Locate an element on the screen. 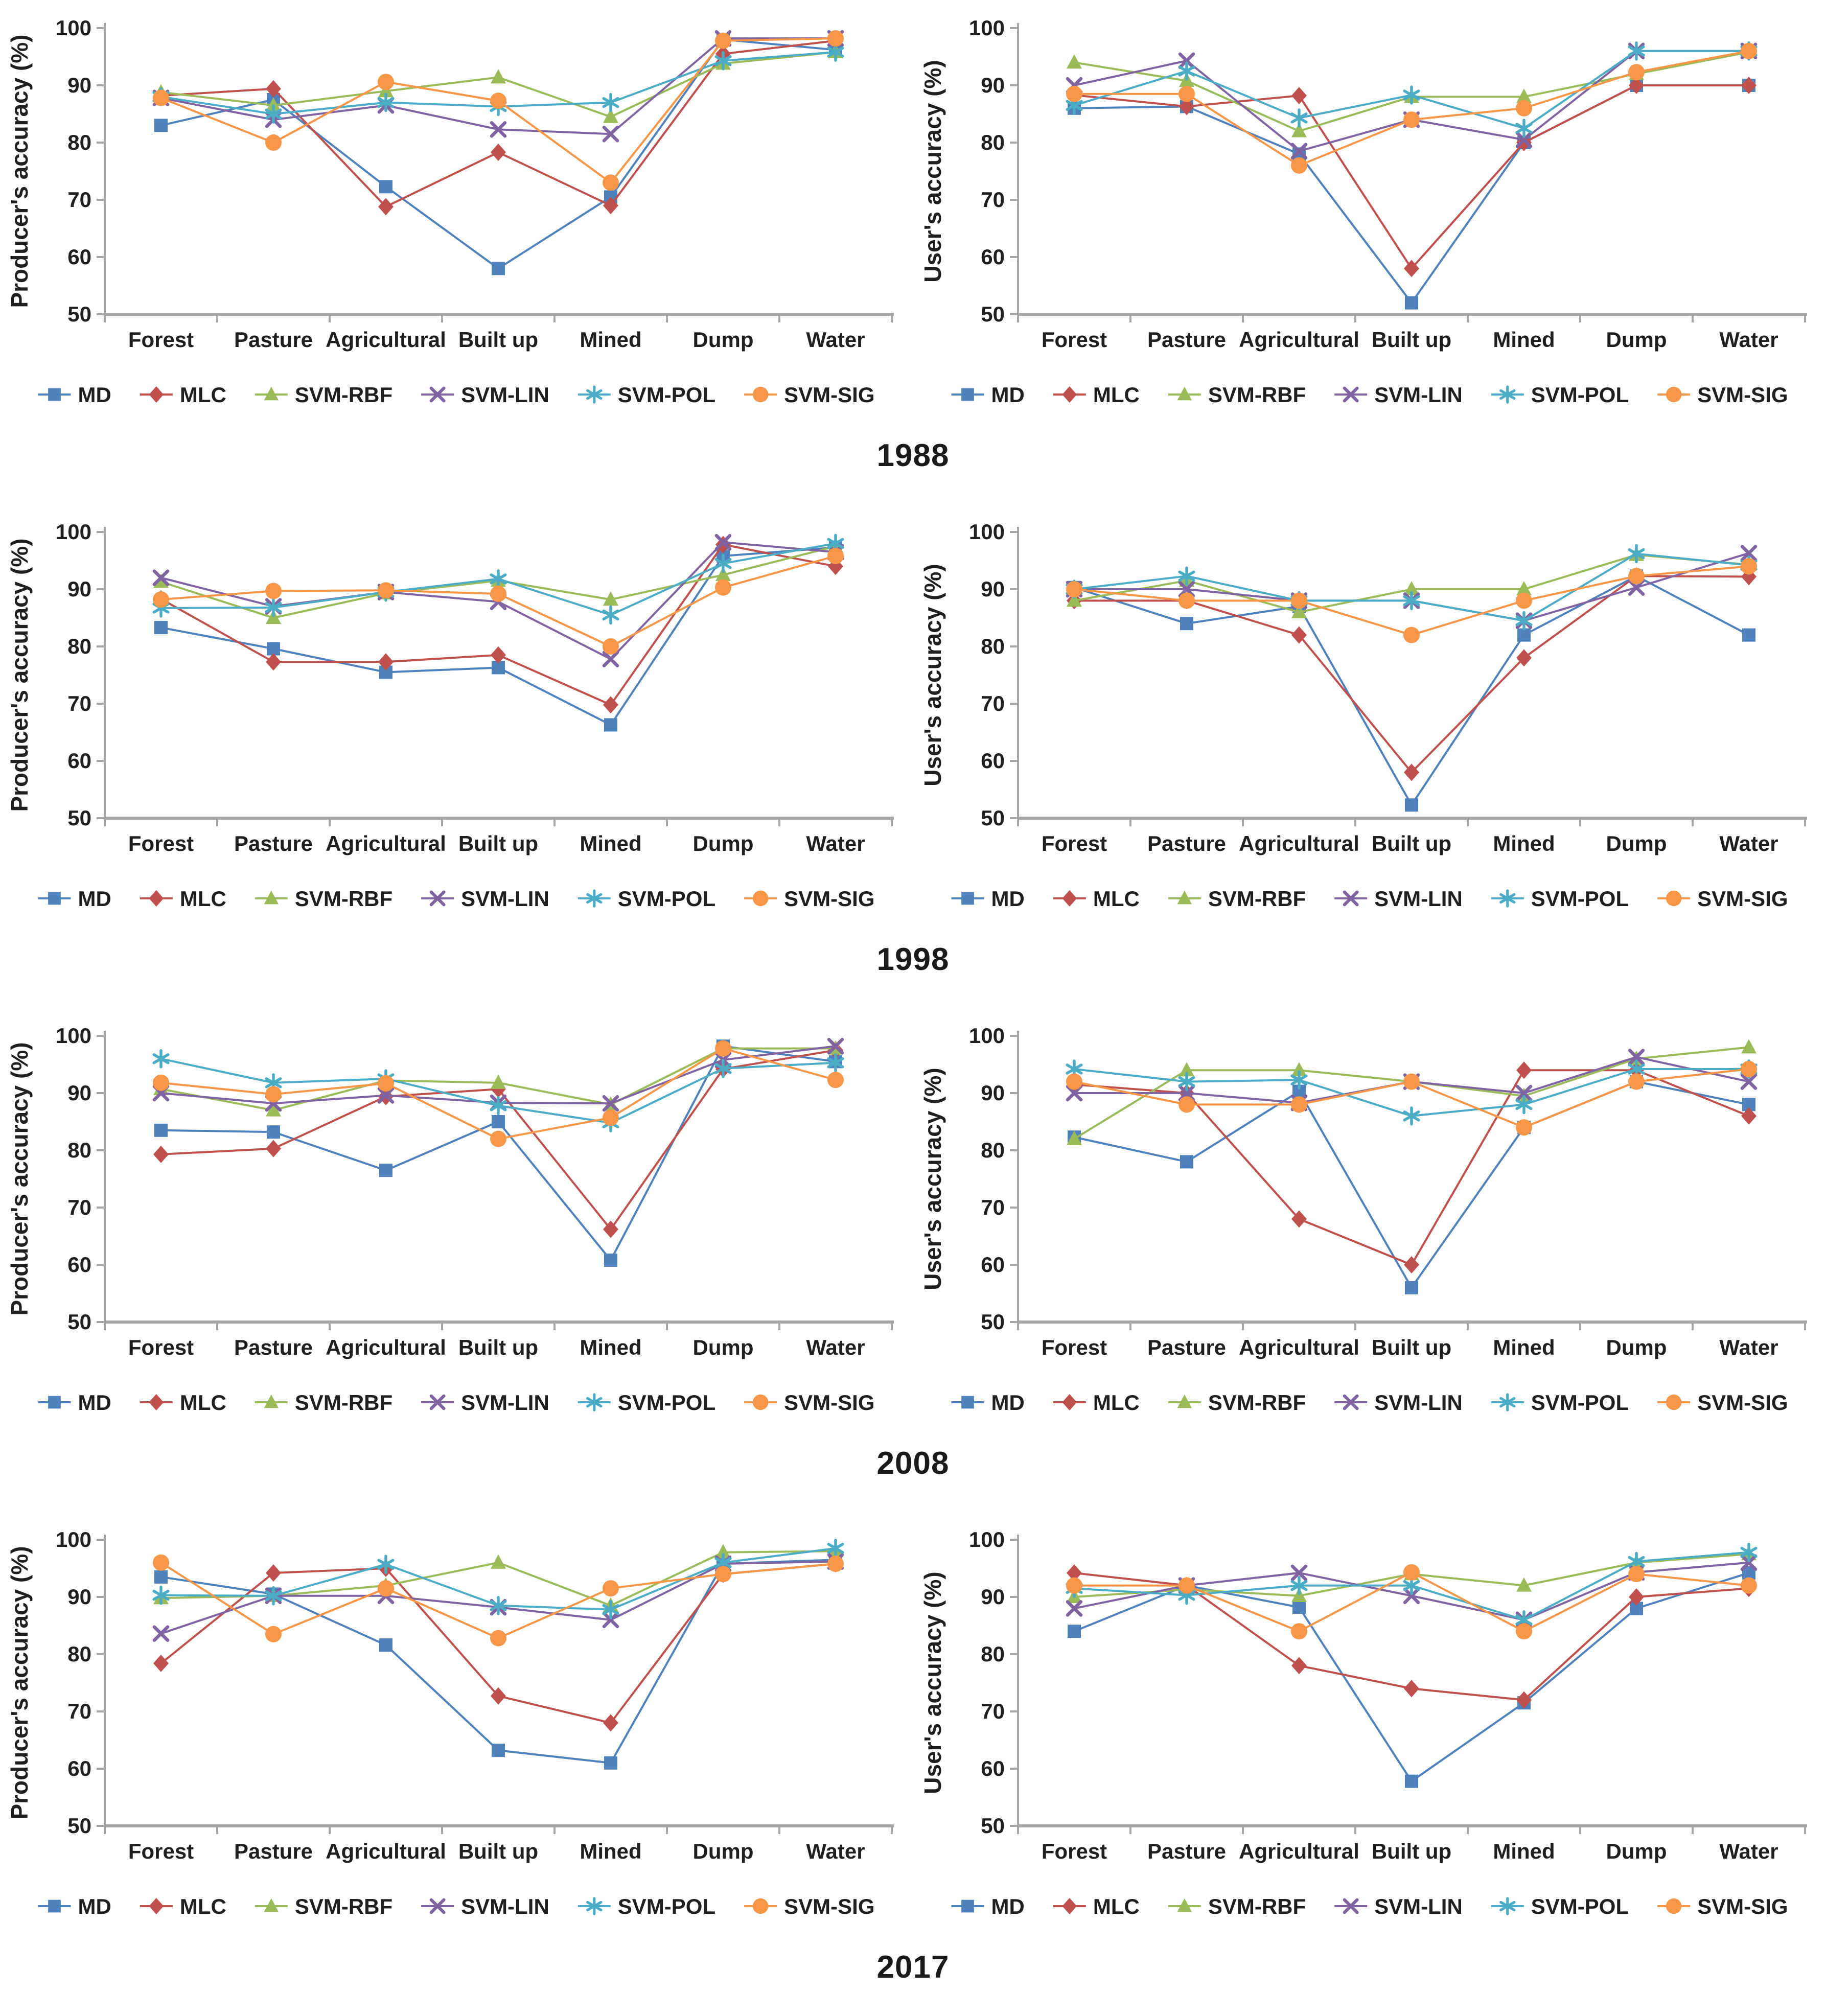  series-SVM-SIG is located at coordinates (498, 111).